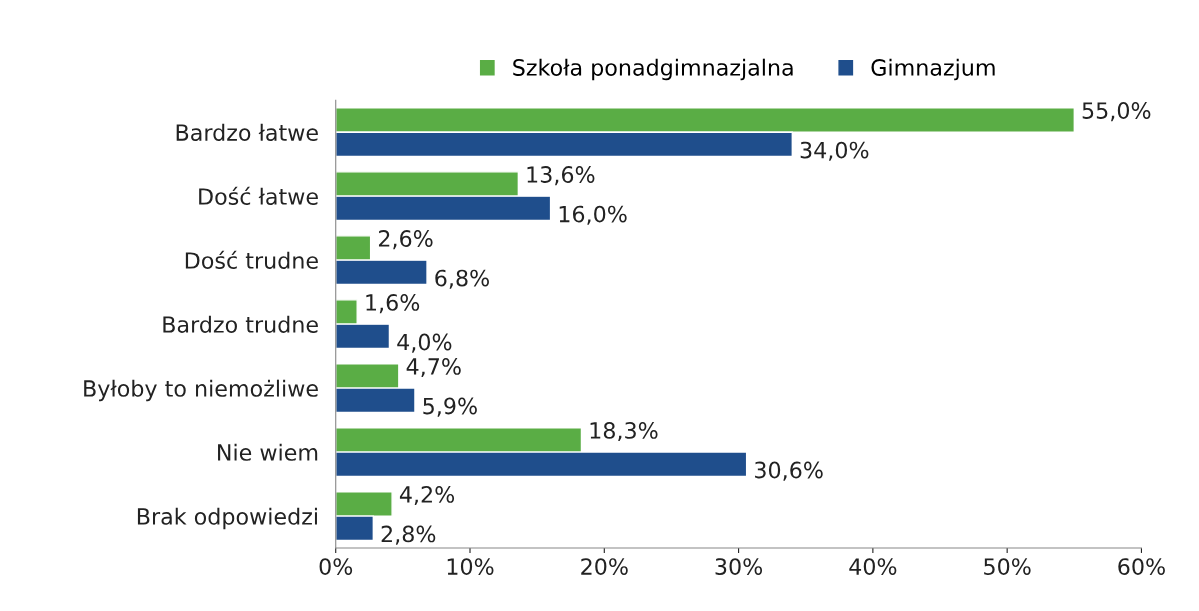 Image resolution: width=1199 pixels, height=611 pixels. I want to click on data-label: 13,6%, so click(561, 176).